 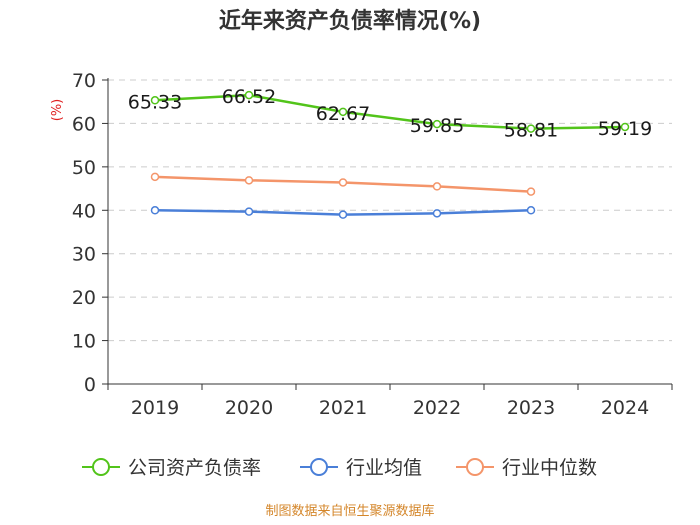 I want to click on legend-label: 行业中位数, so click(x=549, y=468).